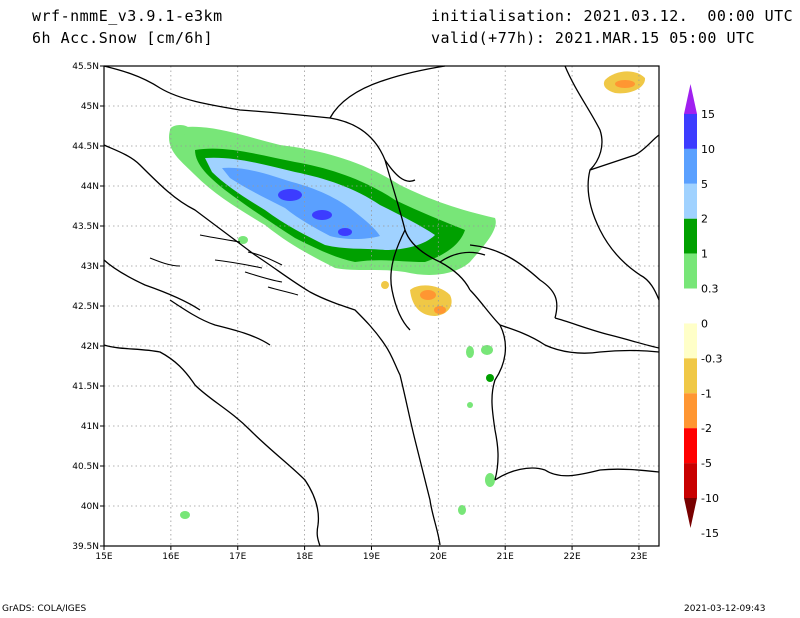 This screenshot has width=800, height=618. I want to click on lat-tick-label: 43N, so click(90, 267).